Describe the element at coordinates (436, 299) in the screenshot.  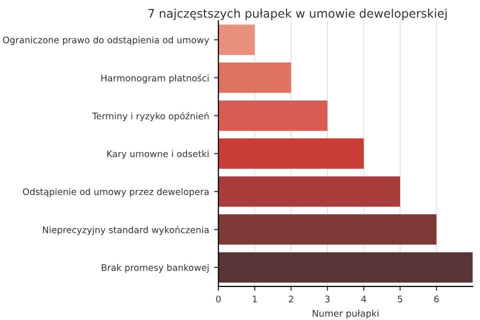
I see `x-tick-label: 6` at that location.